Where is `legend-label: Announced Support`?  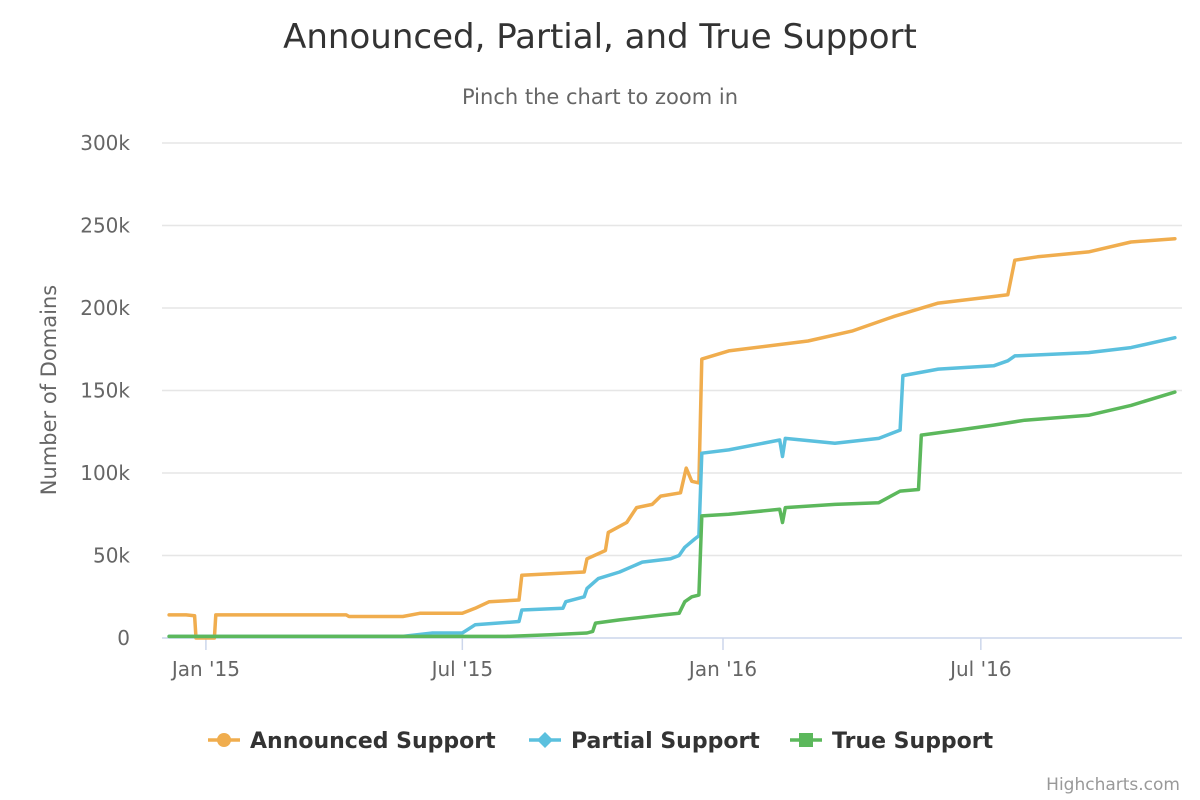
legend-label: Announced Support is located at coordinates (373, 741).